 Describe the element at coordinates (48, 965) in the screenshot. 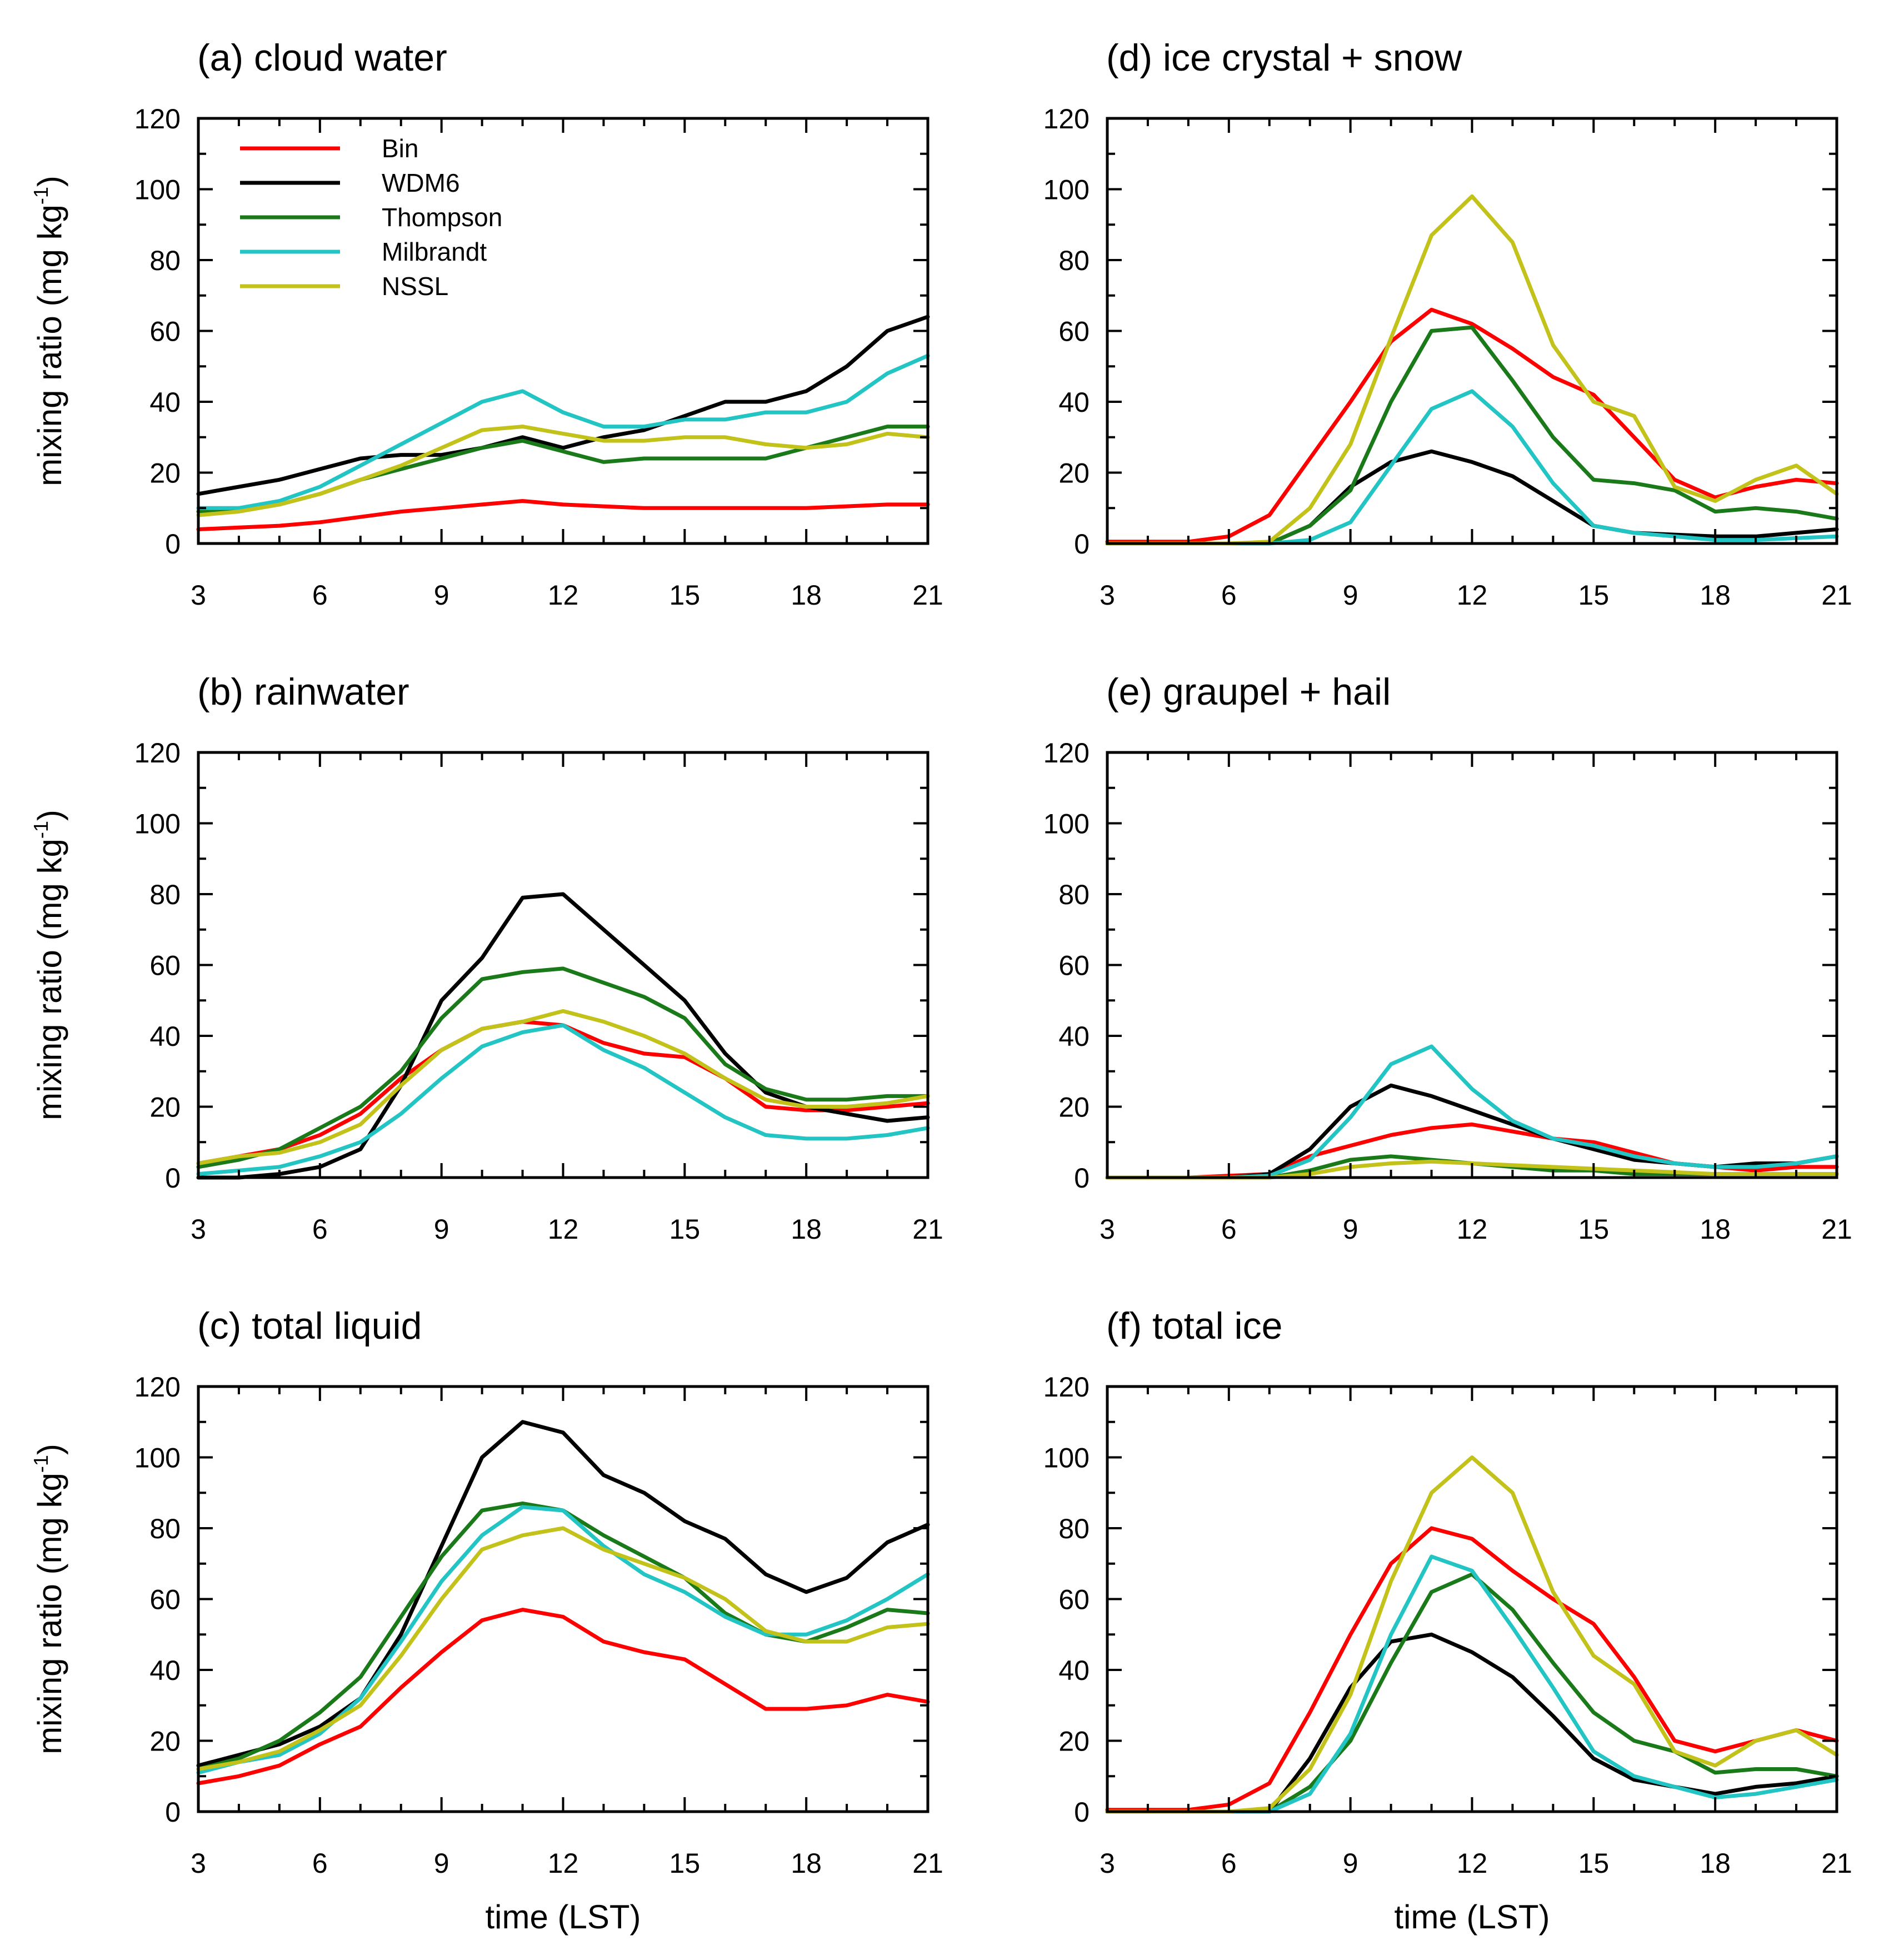

I see `y-axis-label: mixing ratio (mg kg-1)` at that location.